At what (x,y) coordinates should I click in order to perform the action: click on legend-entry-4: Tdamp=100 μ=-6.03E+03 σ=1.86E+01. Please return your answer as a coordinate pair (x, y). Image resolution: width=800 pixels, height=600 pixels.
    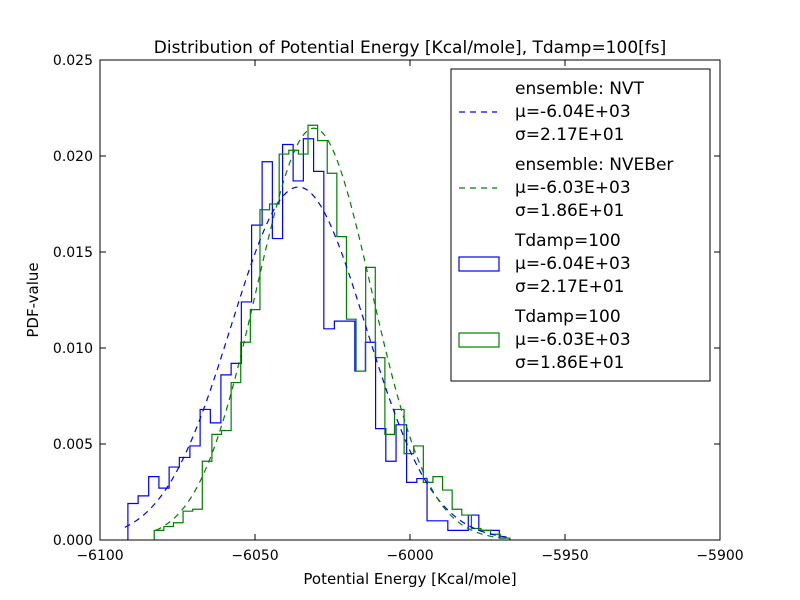
    Looking at the image, I should click on (544, 340).